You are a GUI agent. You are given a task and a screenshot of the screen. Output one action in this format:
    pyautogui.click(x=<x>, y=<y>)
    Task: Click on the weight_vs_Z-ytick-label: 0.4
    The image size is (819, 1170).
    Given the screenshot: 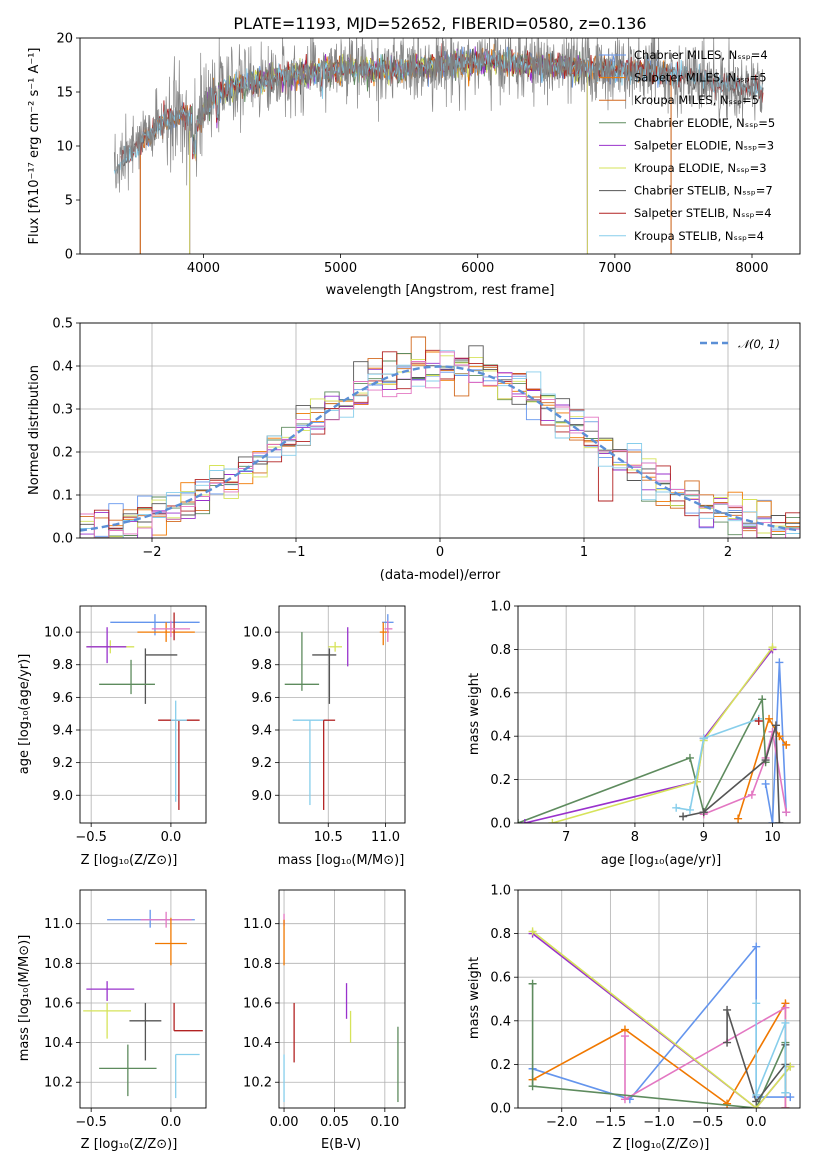 What is the action you would take?
    pyautogui.click(x=500, y=1021)
    